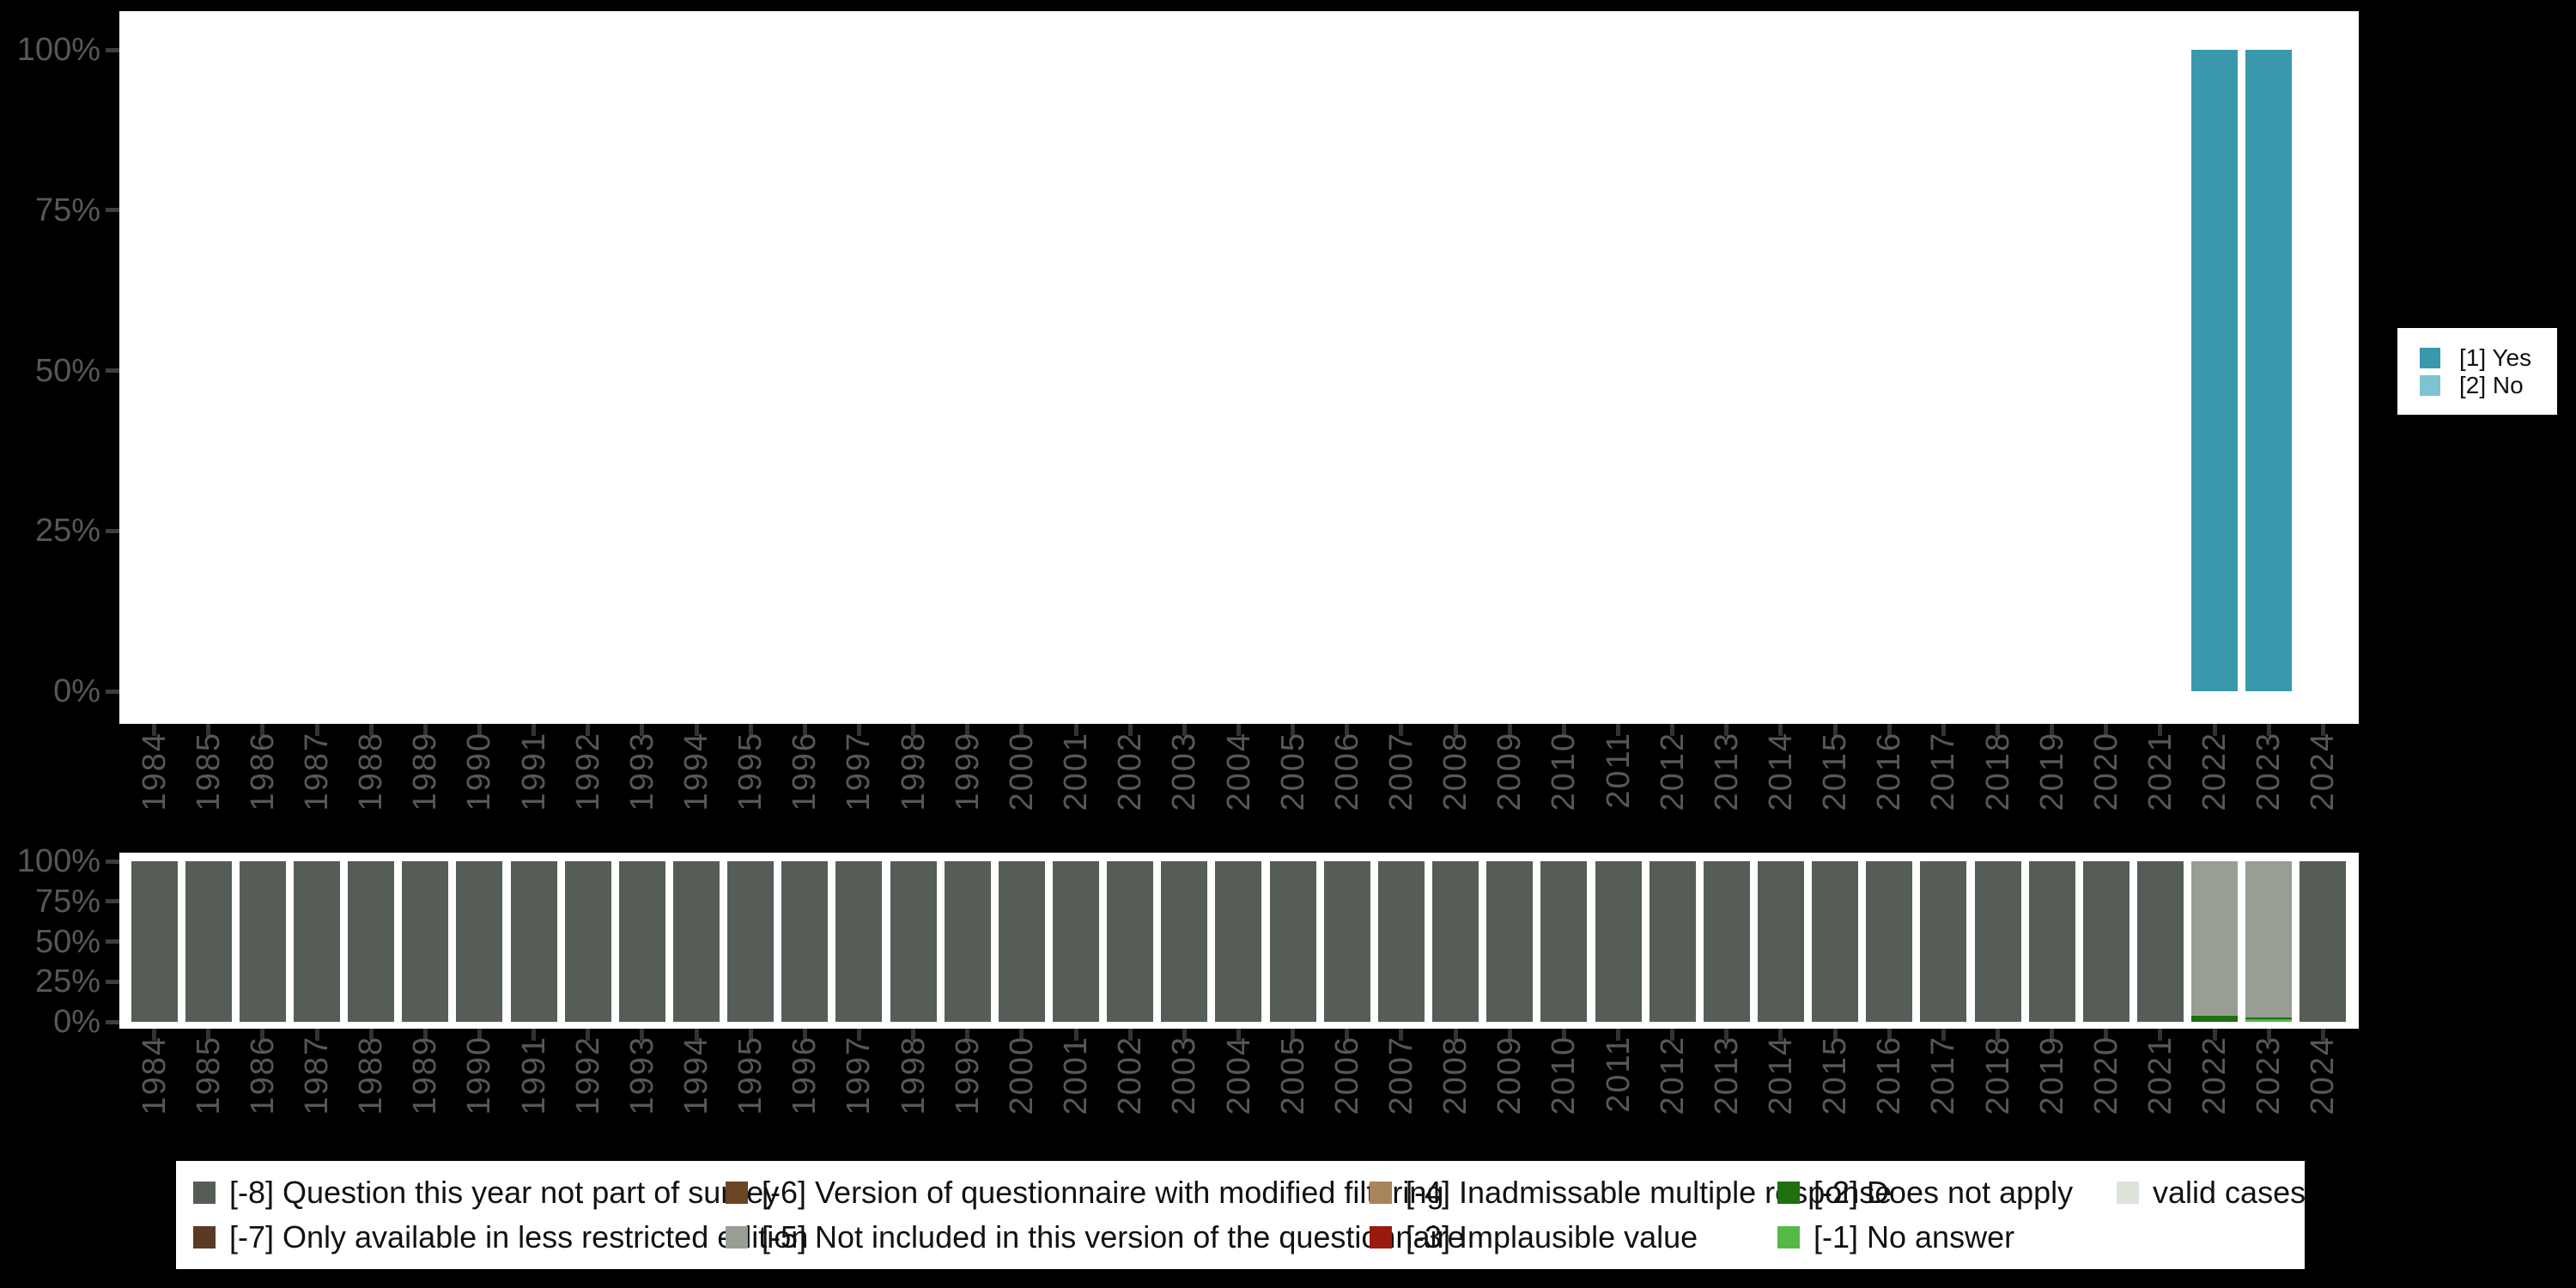  Describe the element at coordinates (751, 941) in the screenshot. I see `bar-slot-1995` at that location.